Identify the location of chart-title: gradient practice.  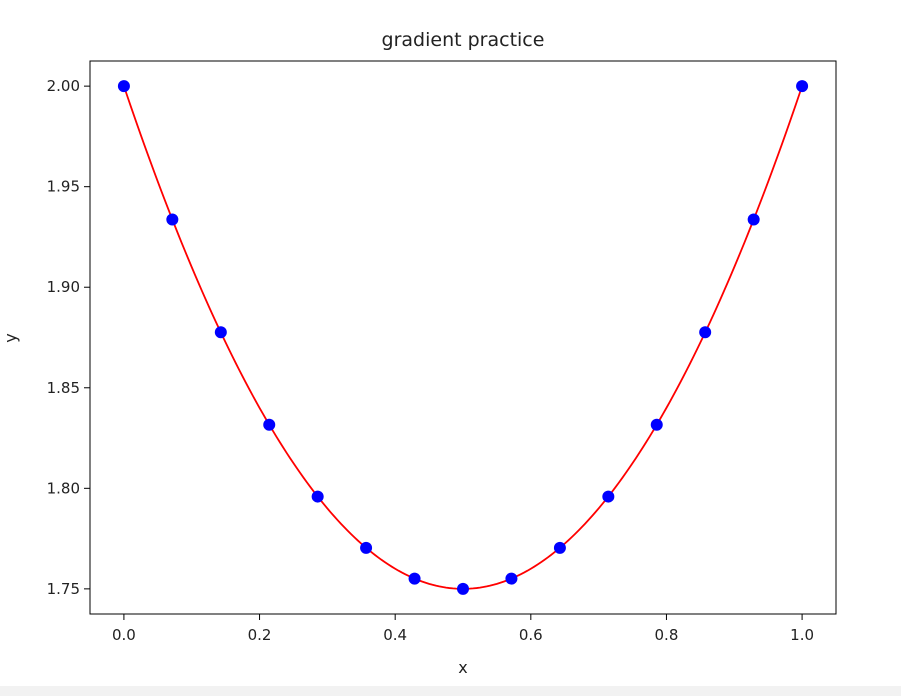
(463, 40).